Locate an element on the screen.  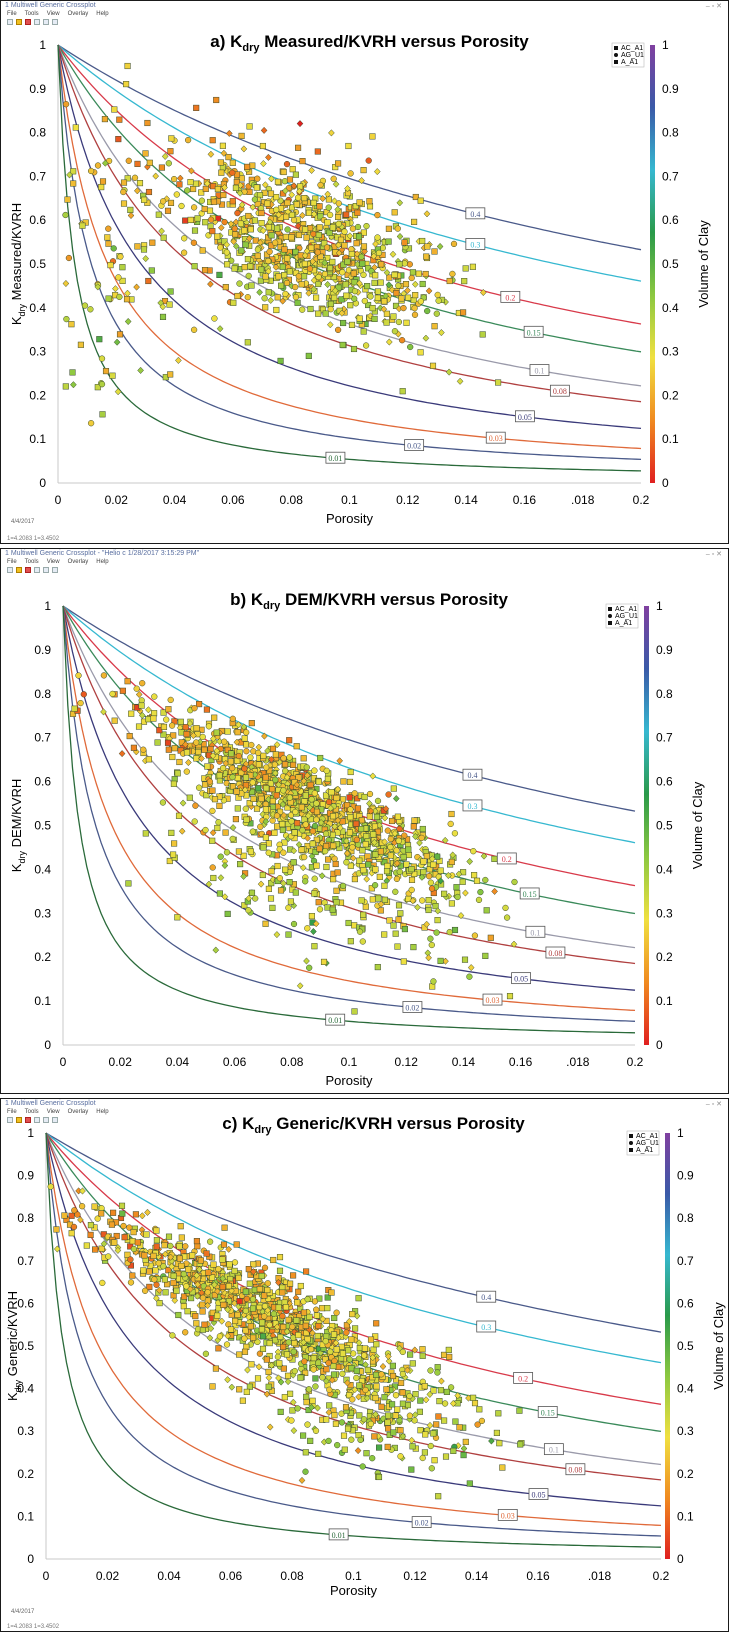
curve-label-box is located at coordinates (547, 1412).